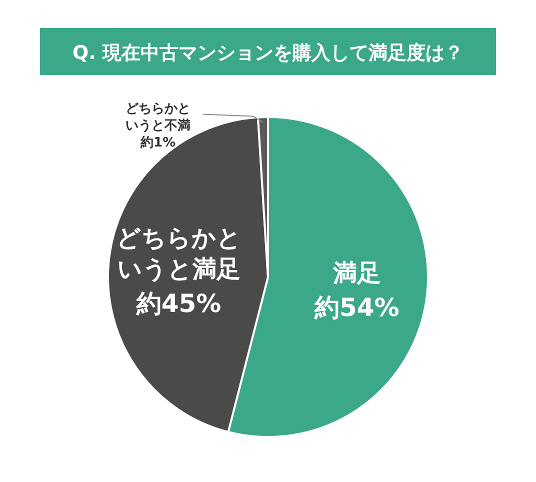 This screenshot has height=482, width=536. I want to click on data-label: 約45%, so click(178, 303).